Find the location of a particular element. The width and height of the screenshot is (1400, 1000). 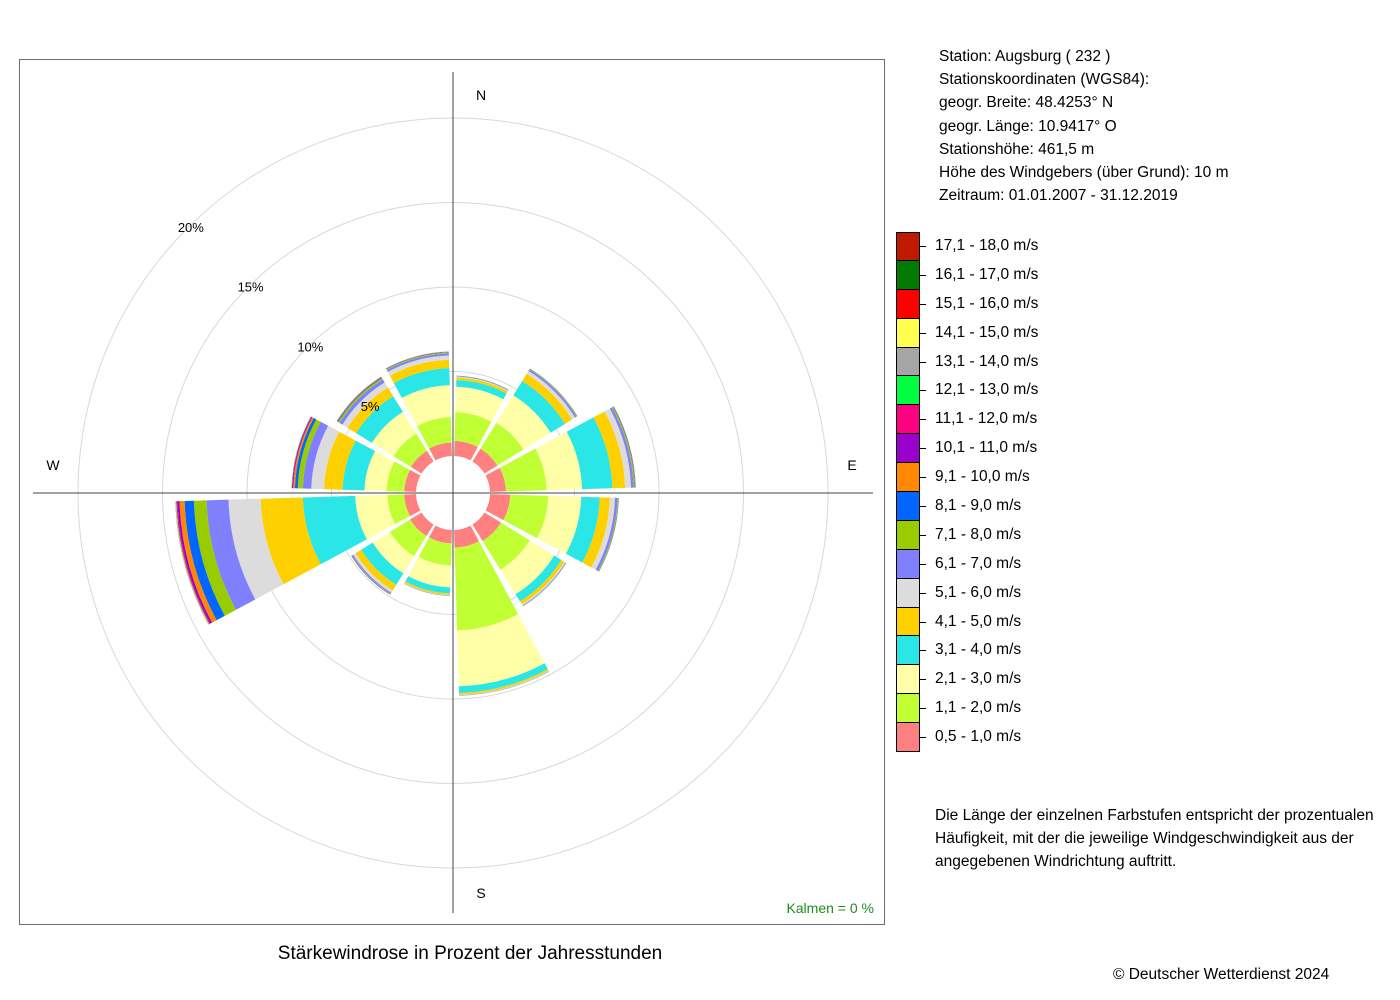

radial-label-5: 5% is located at coordinates (370, 406).